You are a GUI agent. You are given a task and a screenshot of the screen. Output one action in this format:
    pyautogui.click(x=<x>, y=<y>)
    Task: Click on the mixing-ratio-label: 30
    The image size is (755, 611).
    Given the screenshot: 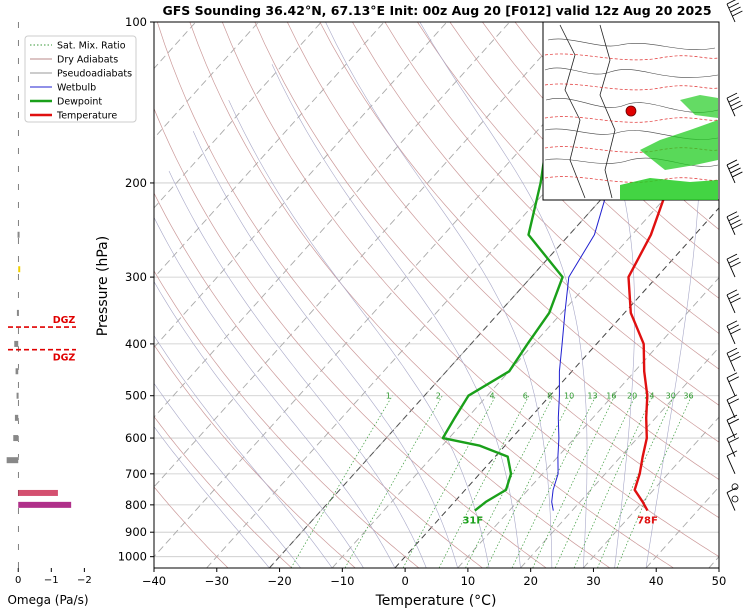 What is the action you would take?
    pyautogui.click(x=671, y=396)
    